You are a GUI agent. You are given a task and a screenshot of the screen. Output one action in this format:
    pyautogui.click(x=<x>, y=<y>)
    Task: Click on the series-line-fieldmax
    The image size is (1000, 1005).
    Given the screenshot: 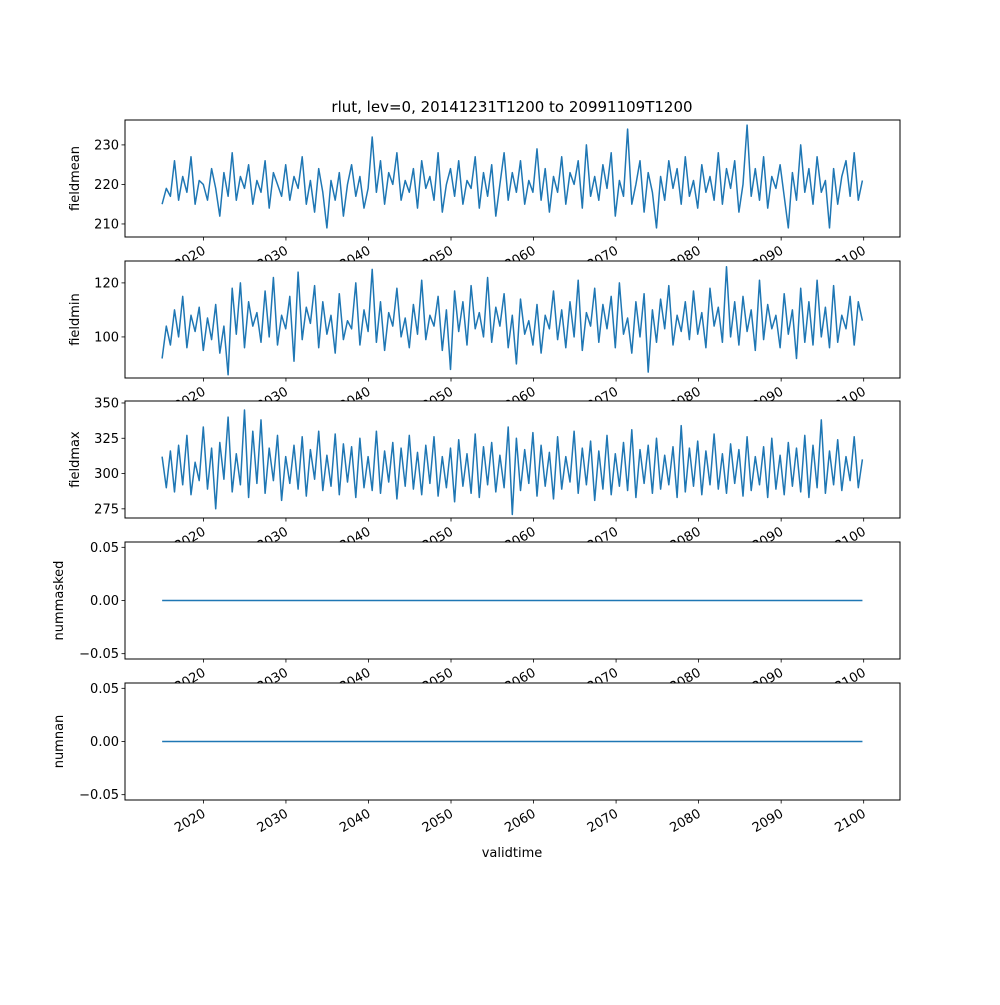 What is the action you would take?
    pyautogui.click(x=512, y=462)
    